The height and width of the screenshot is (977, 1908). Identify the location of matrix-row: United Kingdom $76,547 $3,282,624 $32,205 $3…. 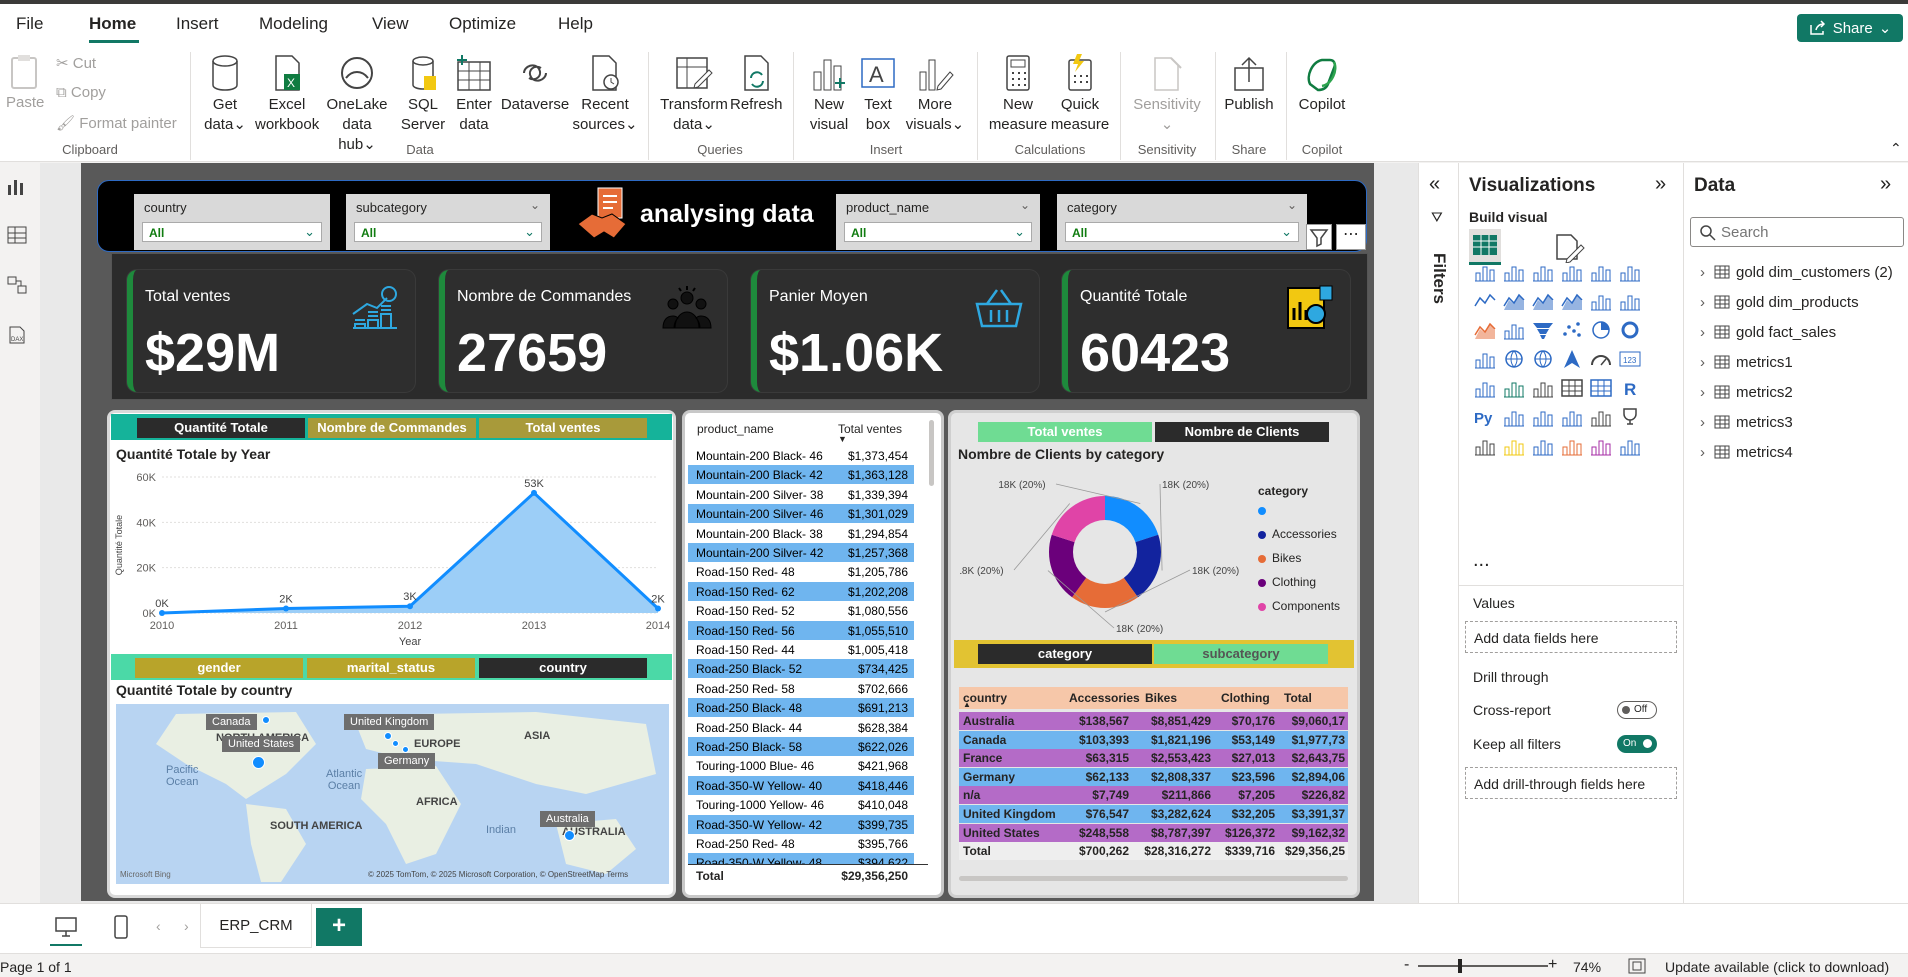
(1153, 814).